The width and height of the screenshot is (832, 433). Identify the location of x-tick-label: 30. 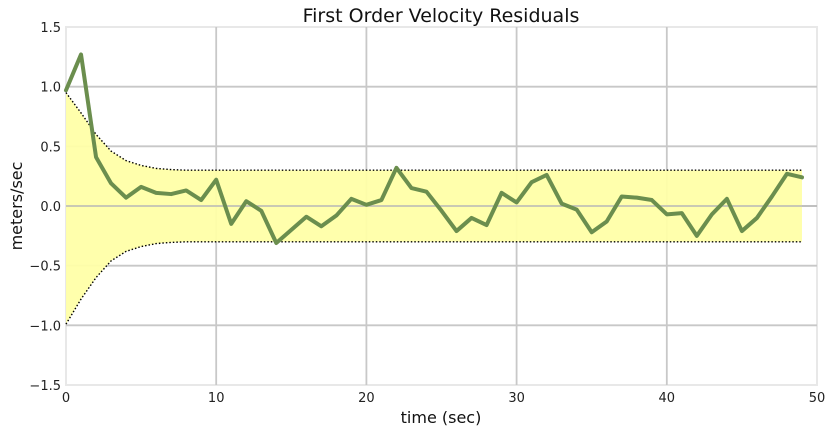
(516, 398).